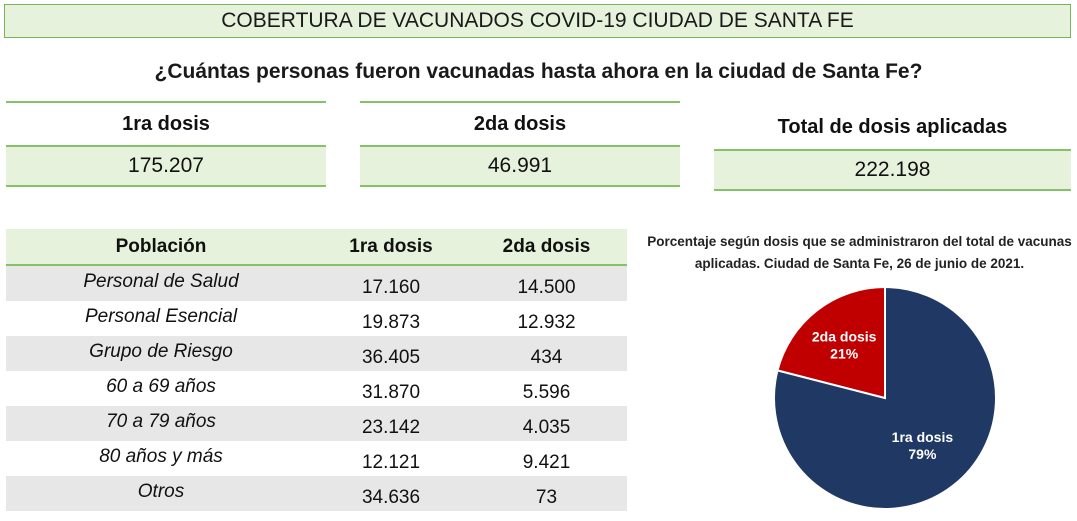  Describe the element at coordinates (391, 353) in the screenshot. I see `cell-first-dose: 36.405` at that location.